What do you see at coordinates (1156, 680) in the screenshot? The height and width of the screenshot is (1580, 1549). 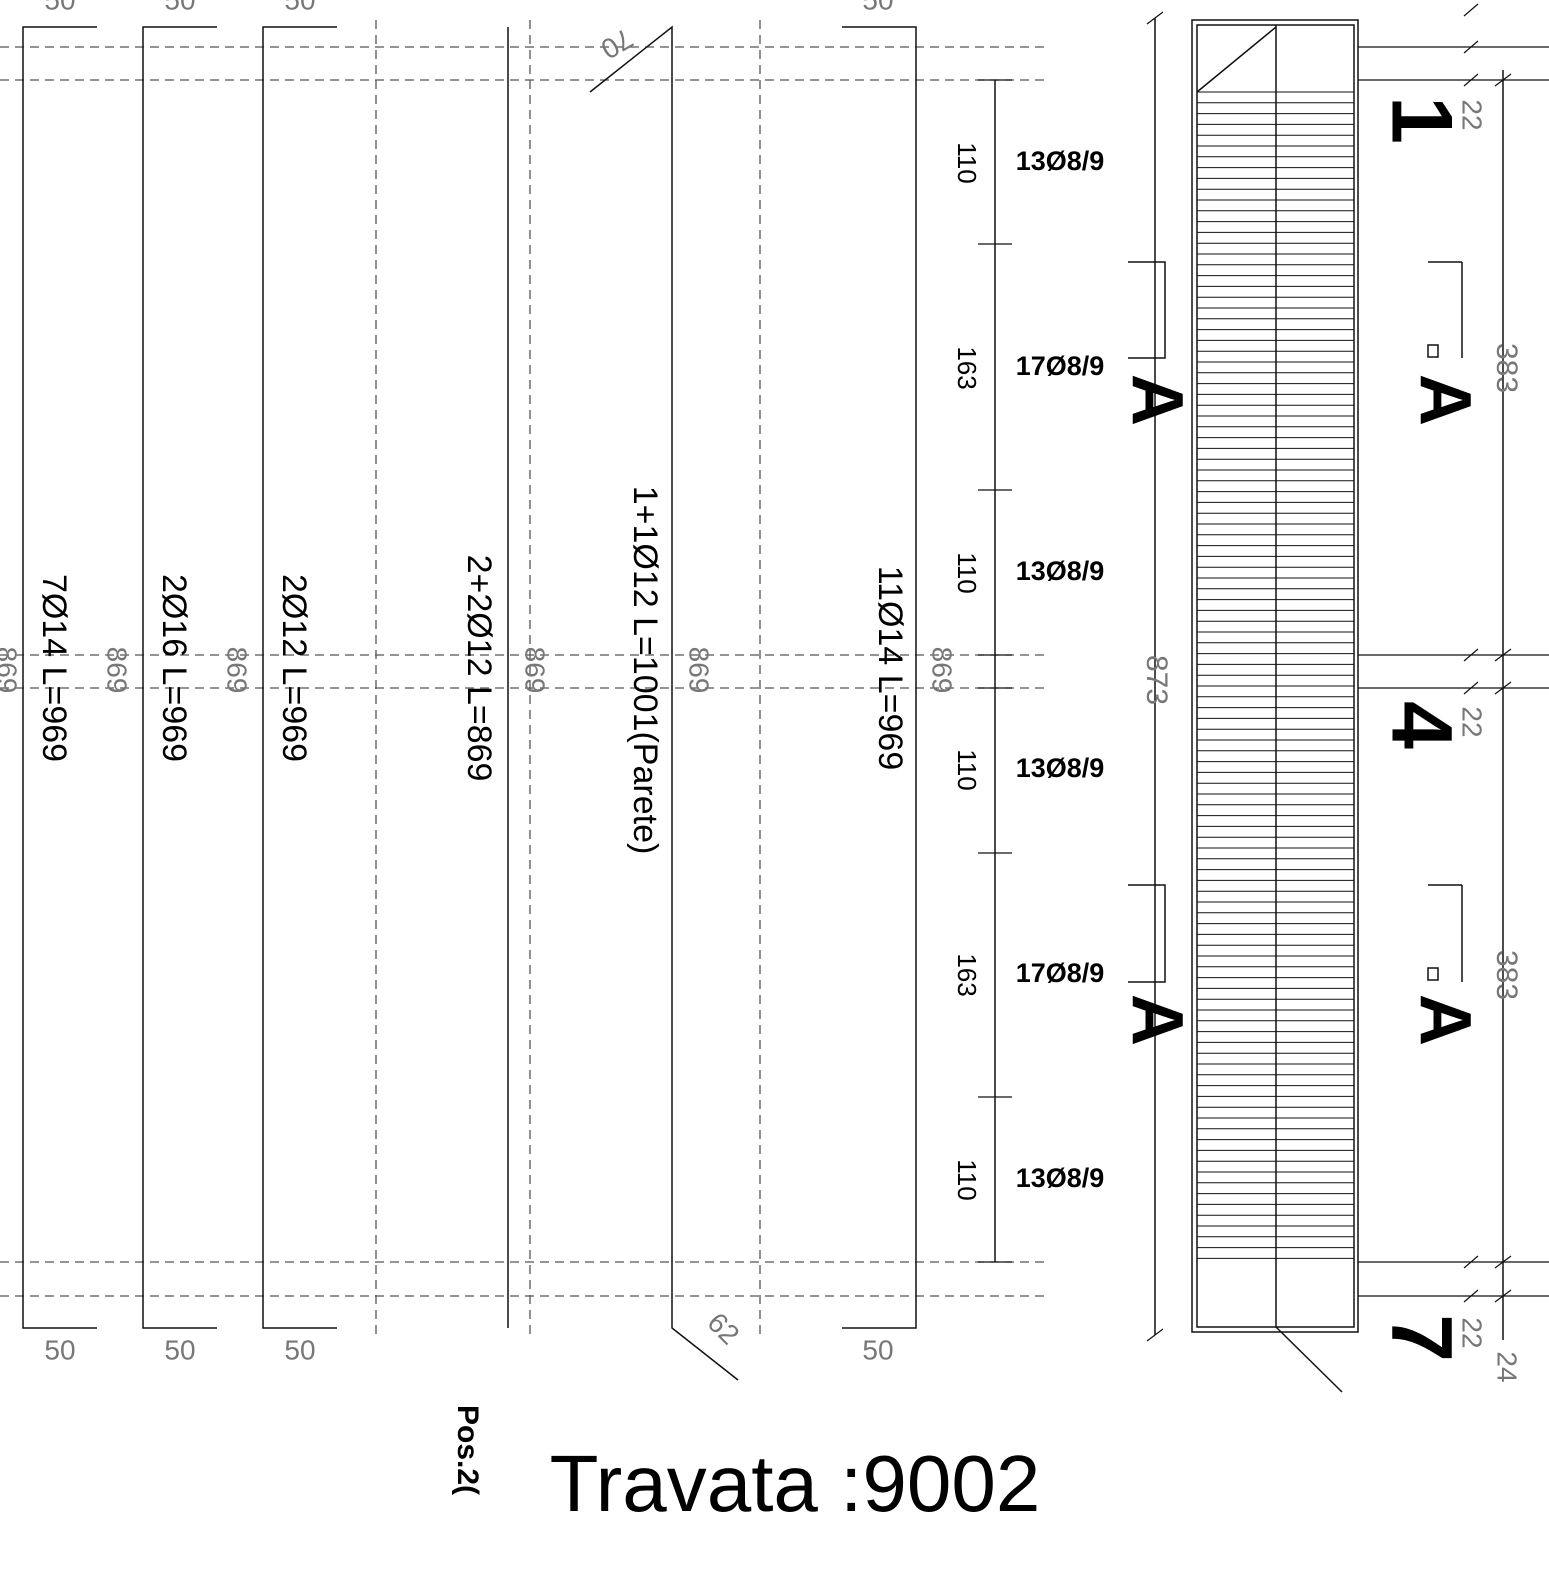 I see `total-length: 873` at bounding box center [1156, 680].